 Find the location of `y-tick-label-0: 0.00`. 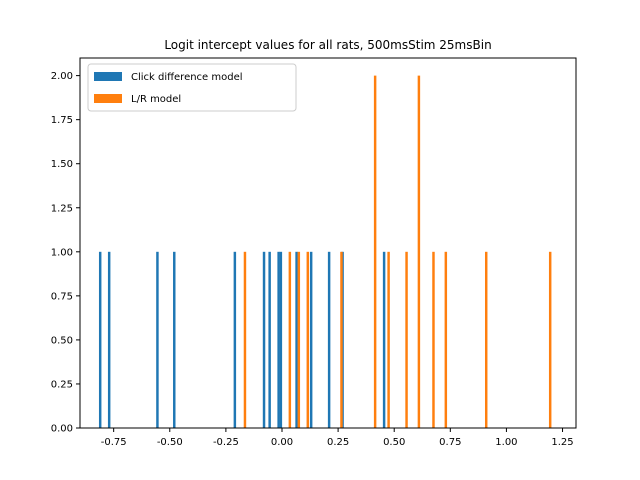

y-tick-label-0: 0.00 is located at coordinates (62, 429).